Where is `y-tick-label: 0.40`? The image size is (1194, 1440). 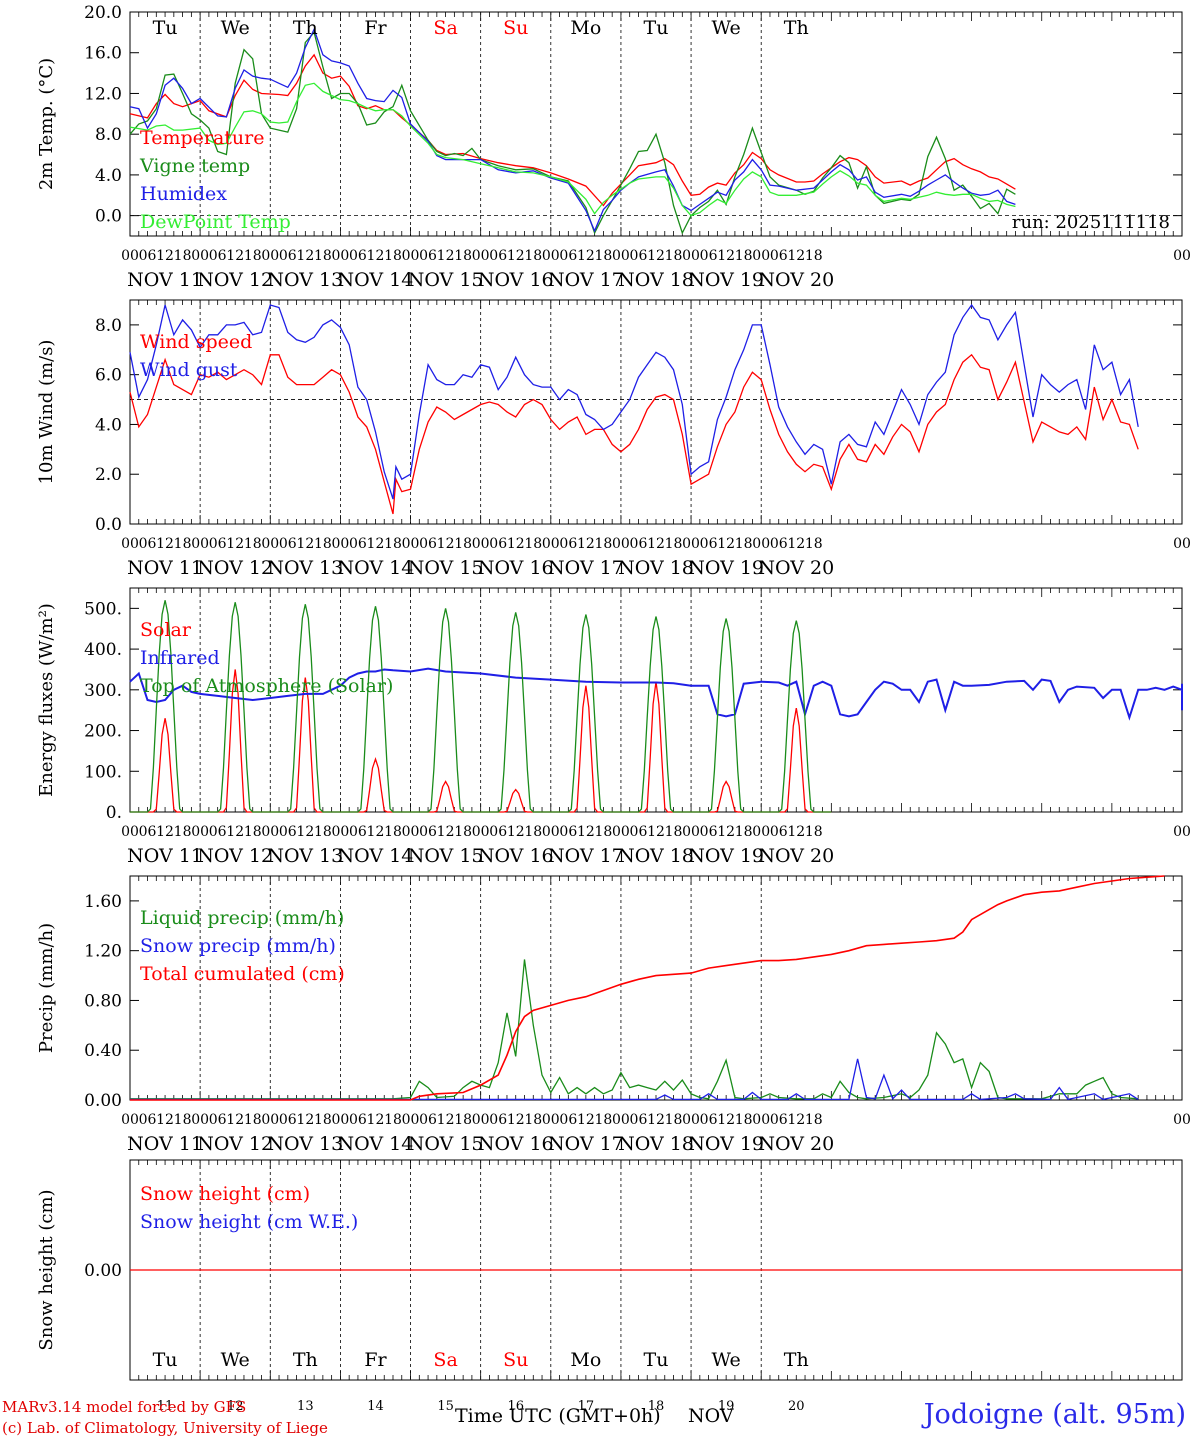
y-tick-label: 0.40 is located at coordinates (103, 1051).